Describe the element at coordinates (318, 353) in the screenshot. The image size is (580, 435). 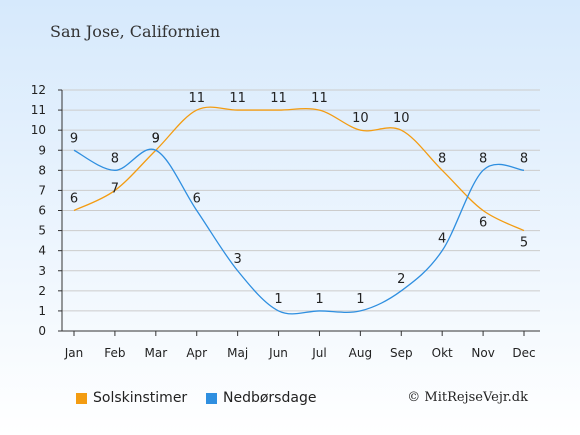
I see `x-tick-label: Jul` at that location.